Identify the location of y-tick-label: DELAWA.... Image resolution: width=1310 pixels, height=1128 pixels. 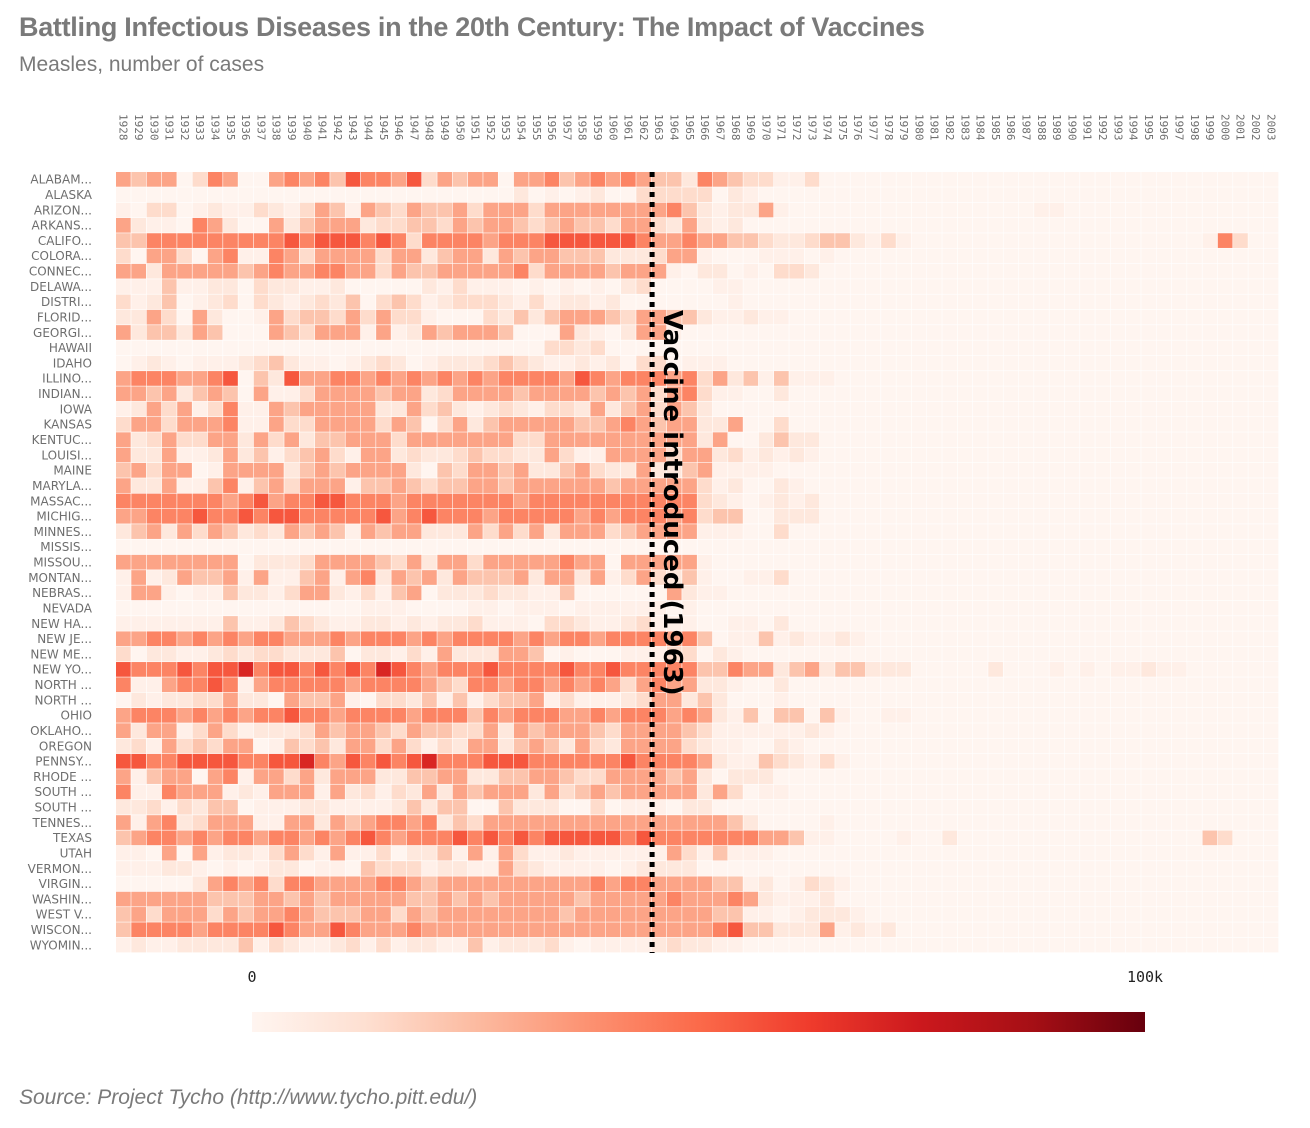
(61, 287).